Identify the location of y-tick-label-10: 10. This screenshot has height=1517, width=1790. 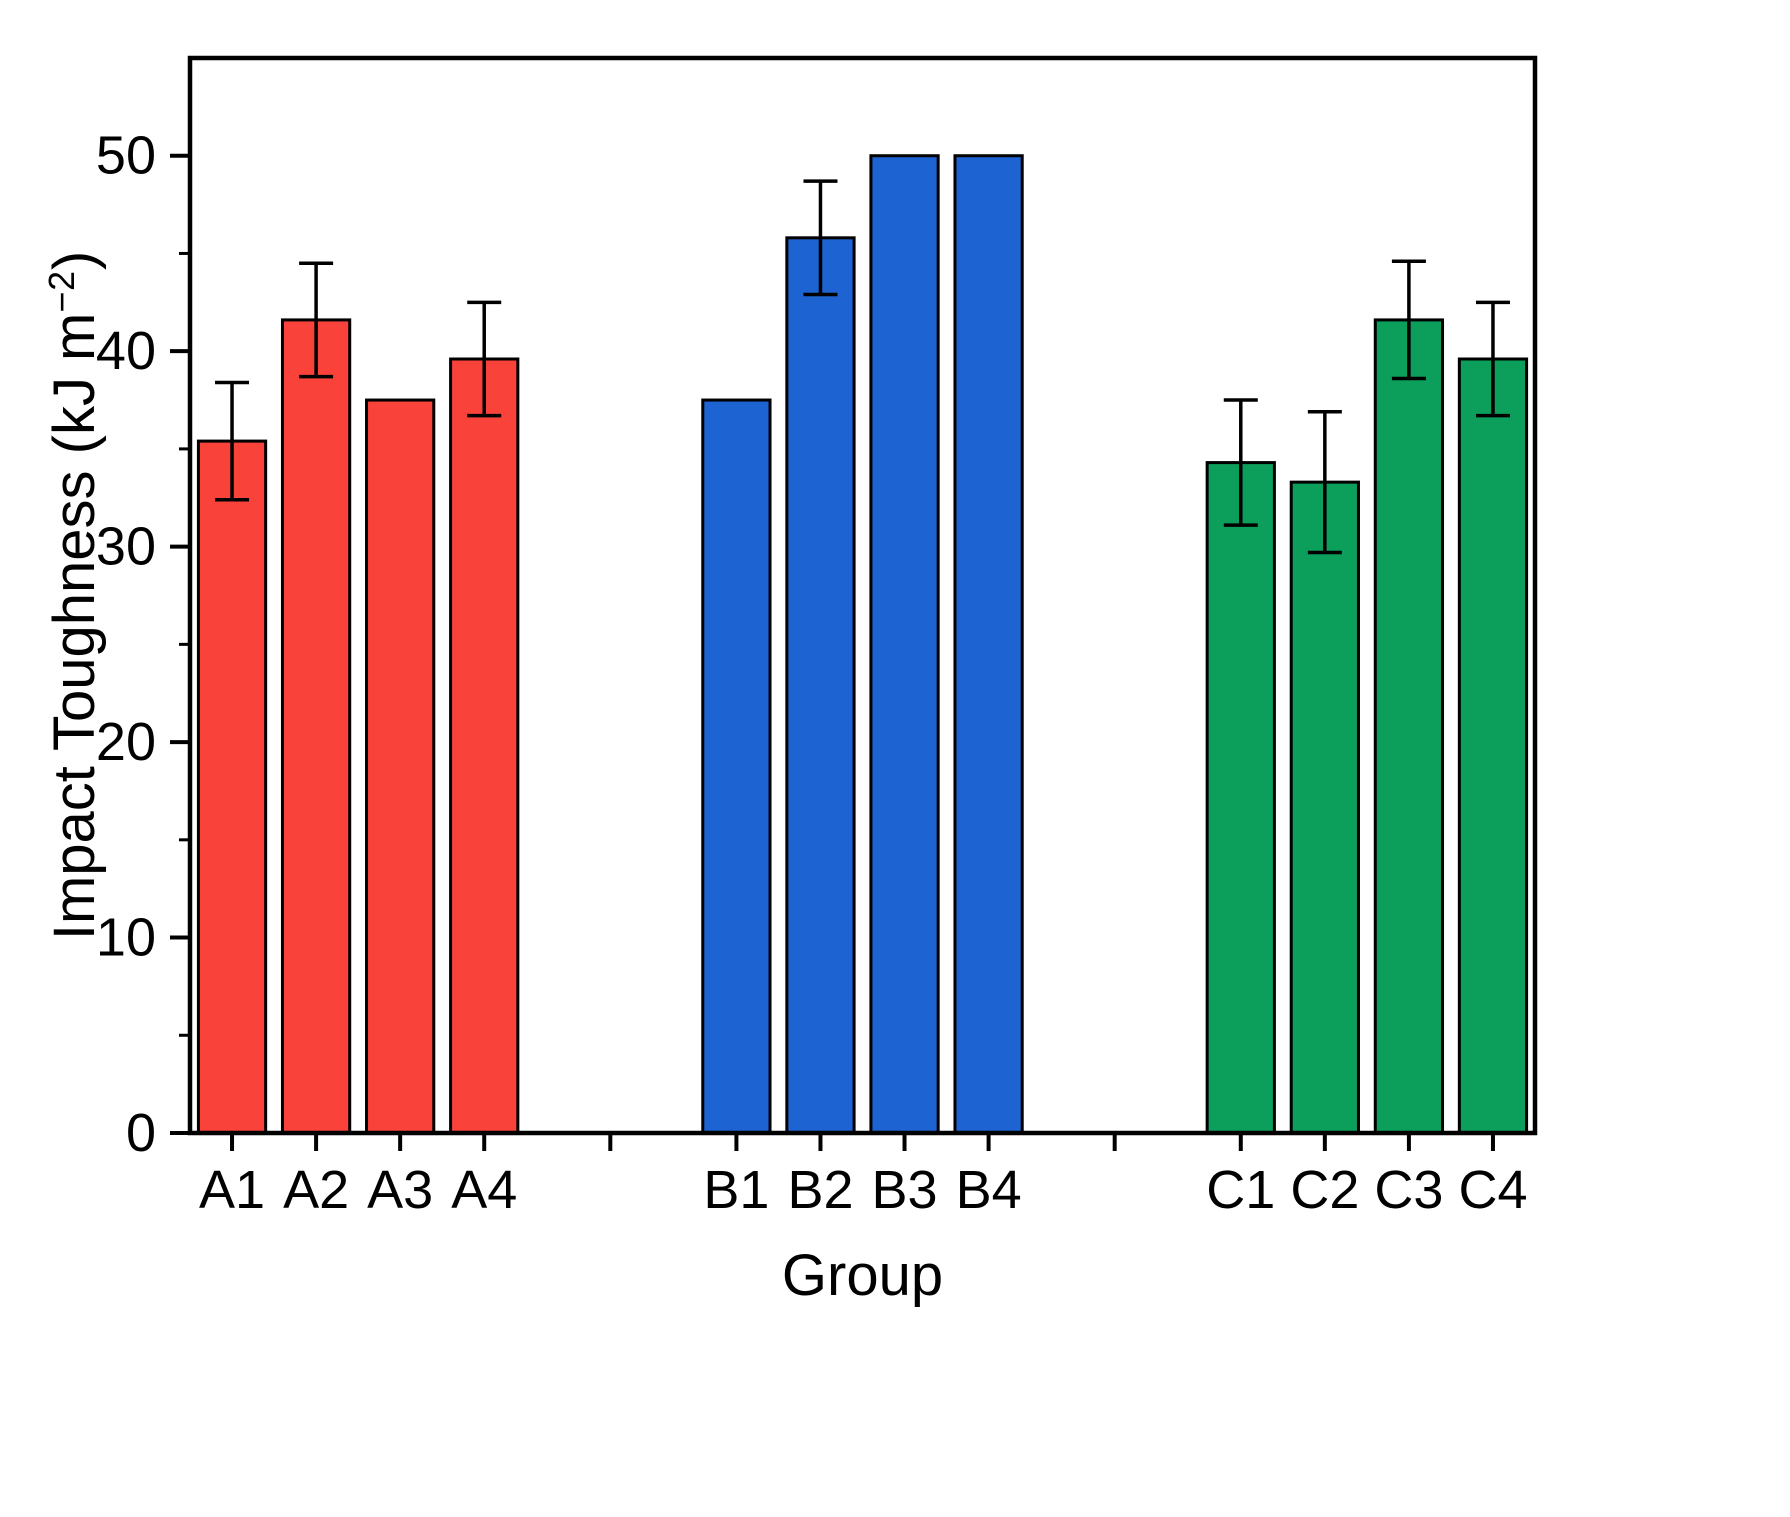
(126, 938).